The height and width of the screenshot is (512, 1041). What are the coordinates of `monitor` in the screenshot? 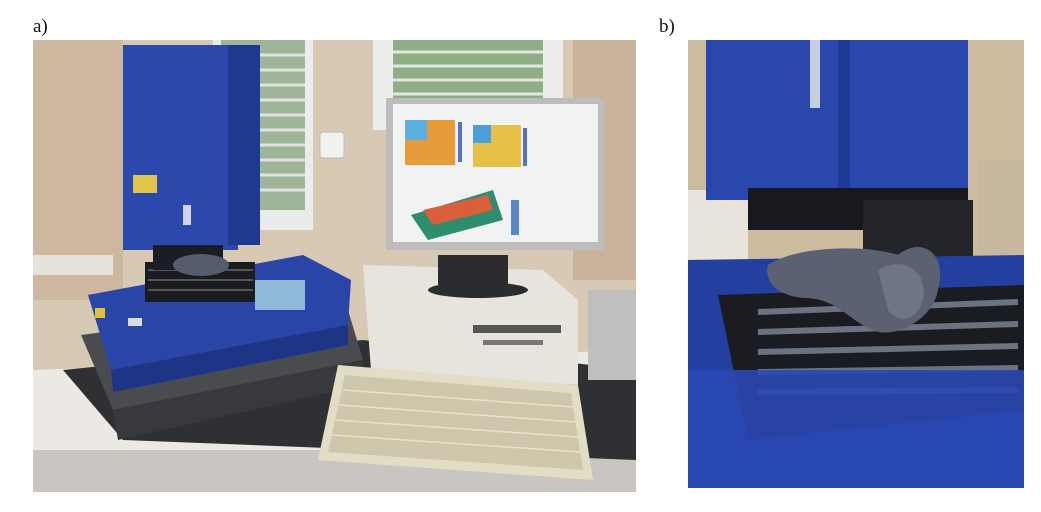 It's located at (495, 198).